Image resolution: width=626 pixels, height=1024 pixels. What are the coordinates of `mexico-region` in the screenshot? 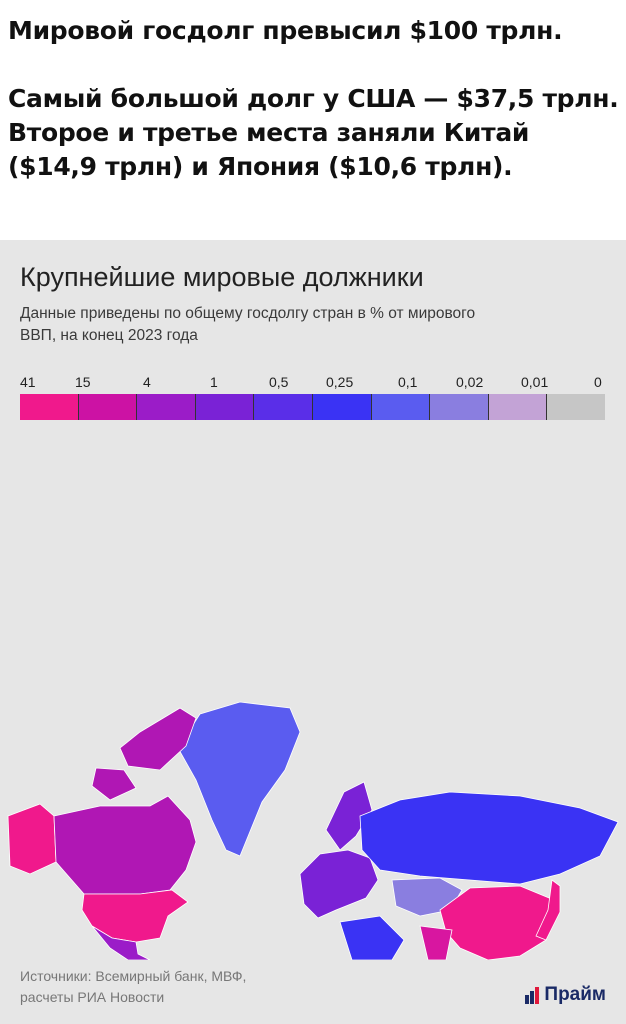 It's located at (121, 942).